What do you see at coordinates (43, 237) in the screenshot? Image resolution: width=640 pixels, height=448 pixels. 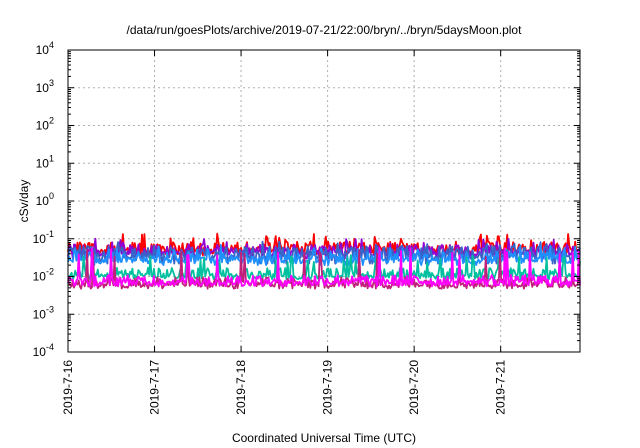 I see `y-tick-label: 10⁻¹` at bounding box center [43, 237].